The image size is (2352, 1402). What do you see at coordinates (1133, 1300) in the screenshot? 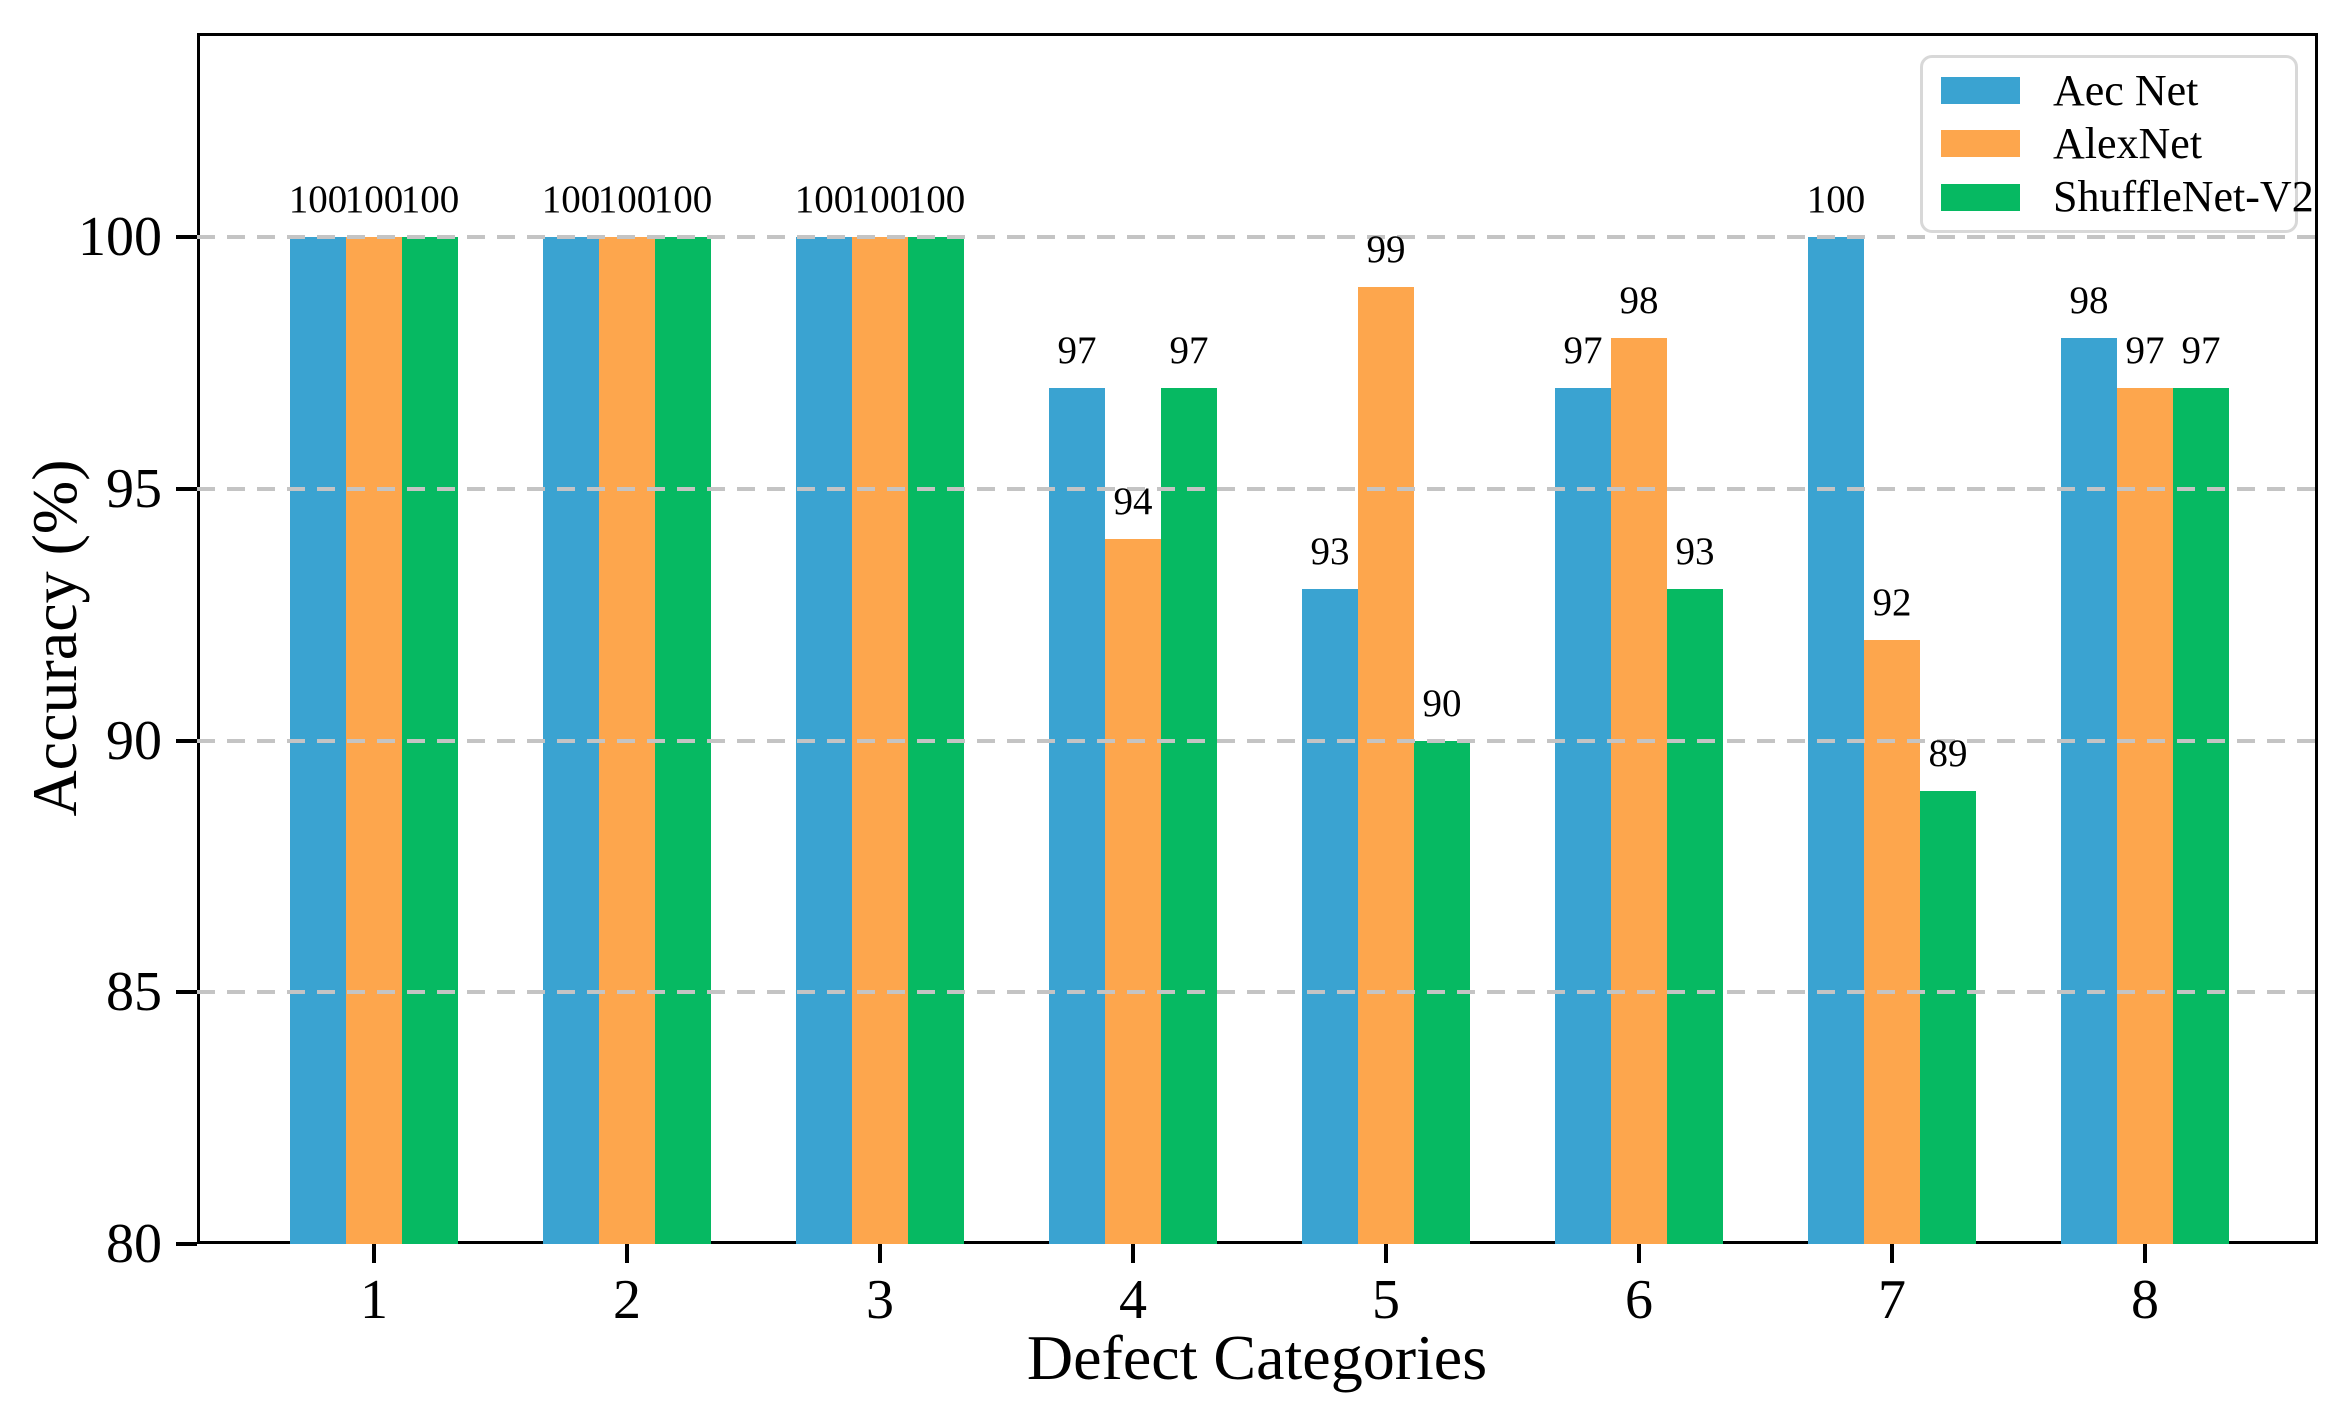
I see `x-tick-label-4: 4` at bounding box center [1133, 1300].